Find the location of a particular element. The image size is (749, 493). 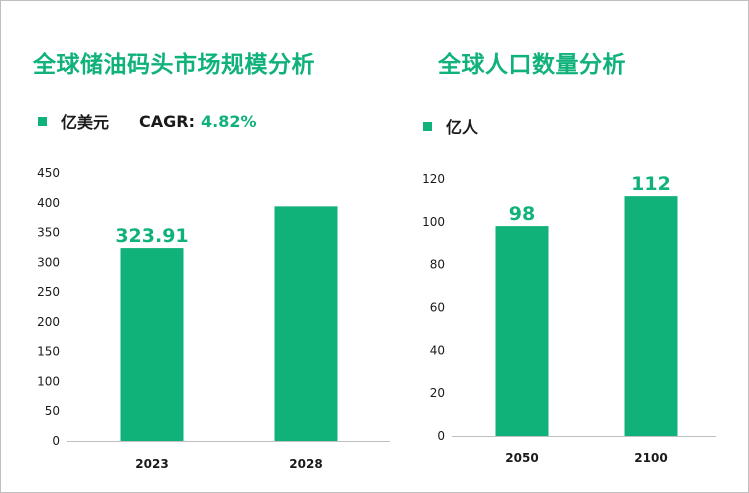

chart1-y-tick-0: 0 is located at coordinates (56, 441).